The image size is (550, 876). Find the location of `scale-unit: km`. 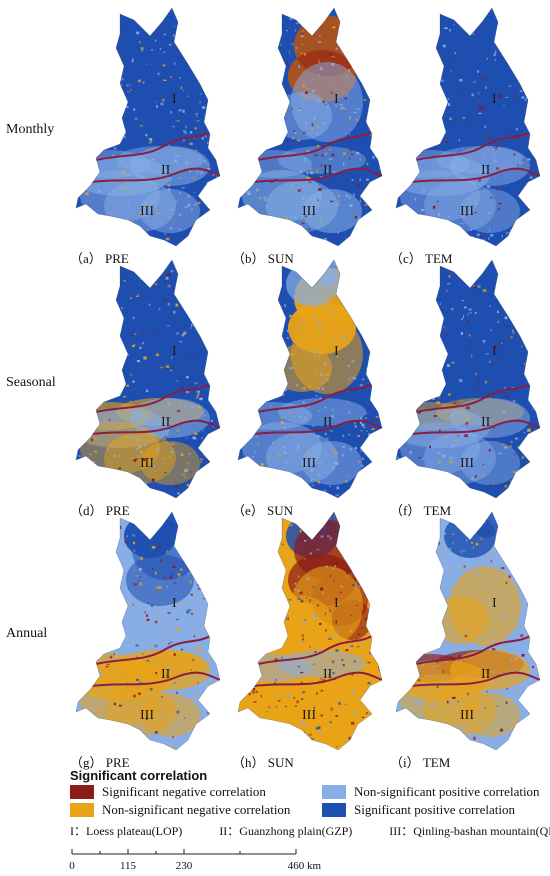

scale-unit: km is located at coordinates (314, 866).